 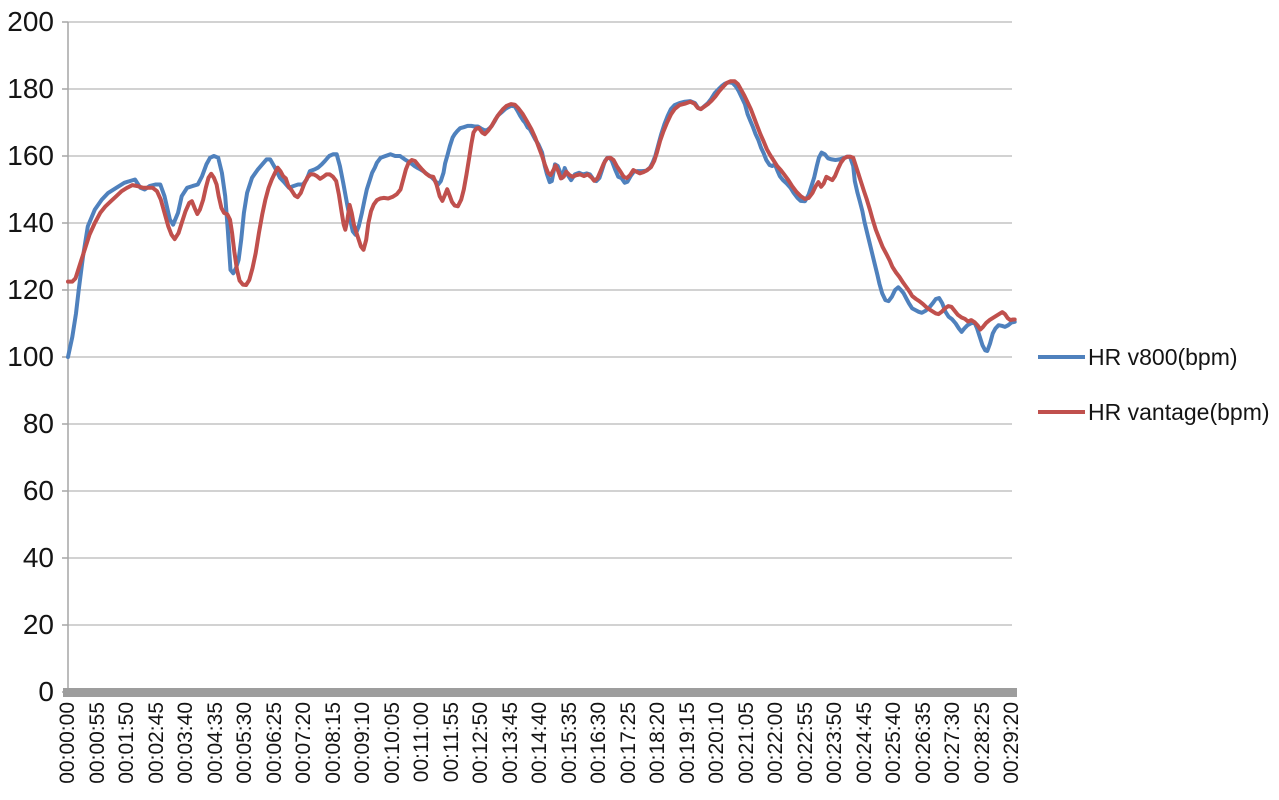 I want to click on y-tick-label: 140, so click(x=30, y=222).